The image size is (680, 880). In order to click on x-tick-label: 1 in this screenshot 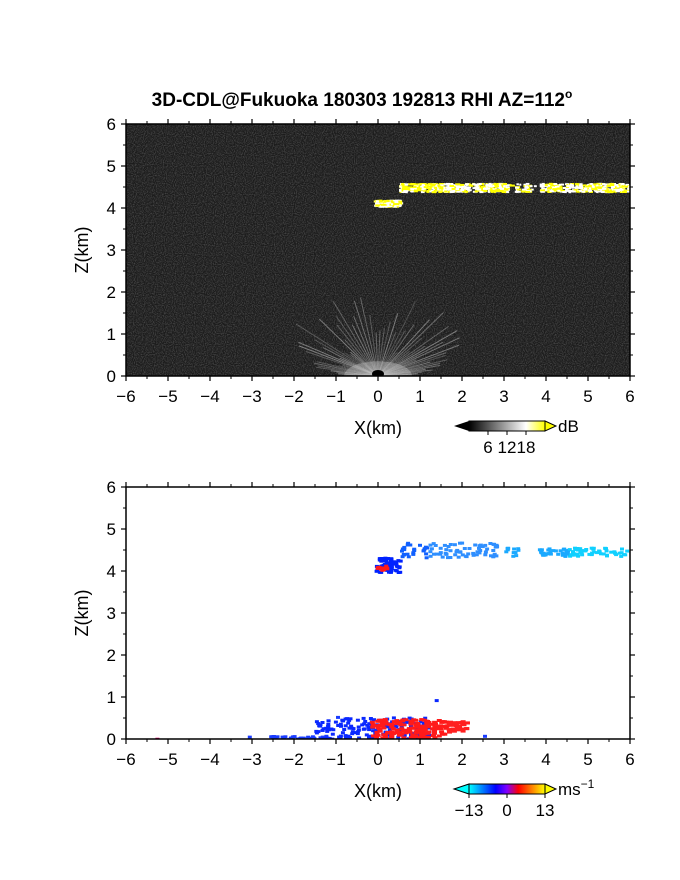, I will do `click(419, 759)`.